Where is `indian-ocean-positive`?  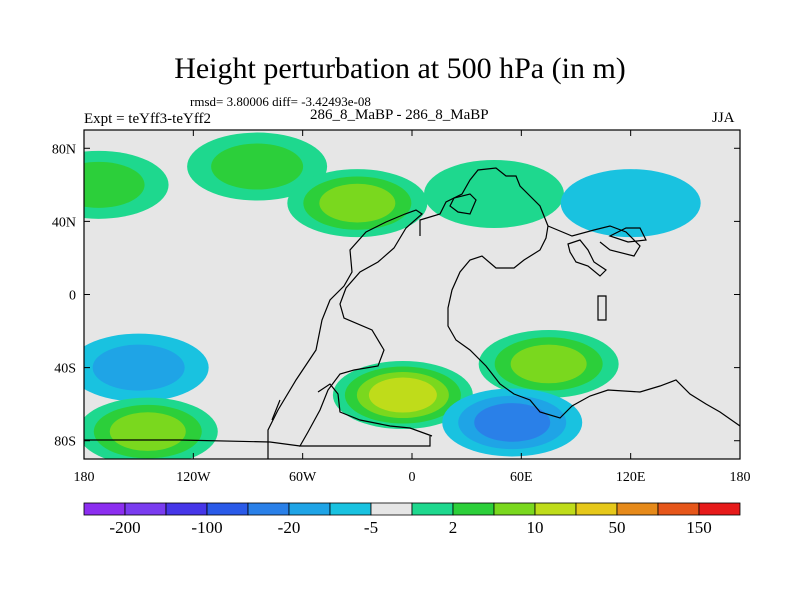 indian-ocean-positive is located at coordinates (548, 363).